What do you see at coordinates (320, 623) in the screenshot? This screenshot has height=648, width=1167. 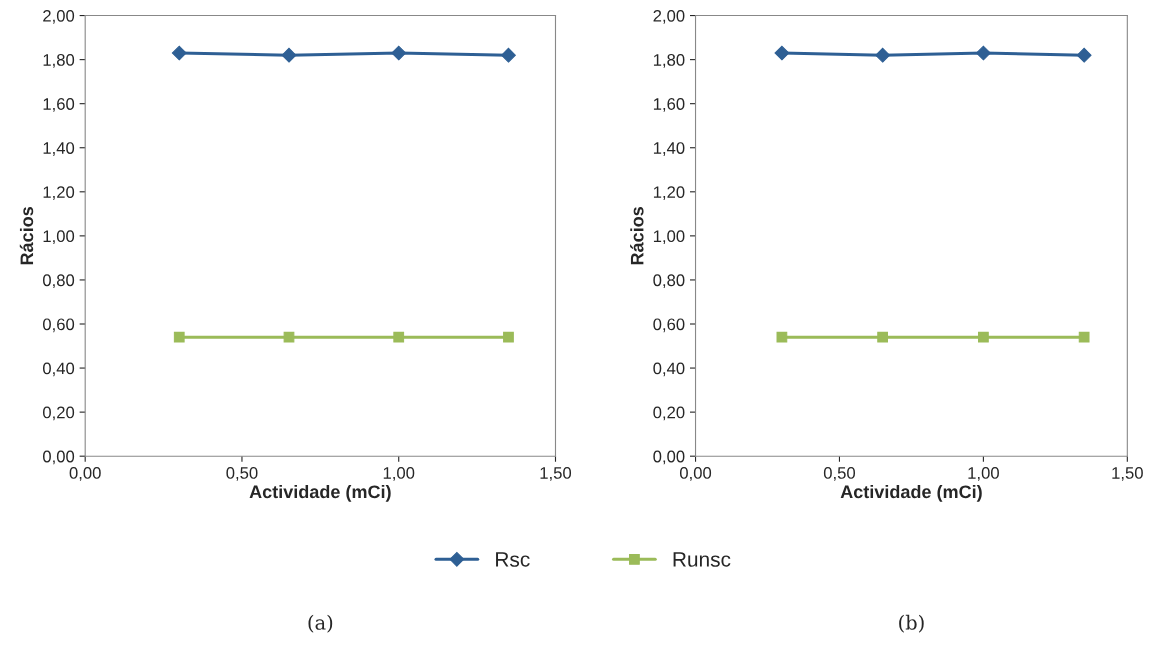 I see `text: (a)` at bounding box center [320, 623].